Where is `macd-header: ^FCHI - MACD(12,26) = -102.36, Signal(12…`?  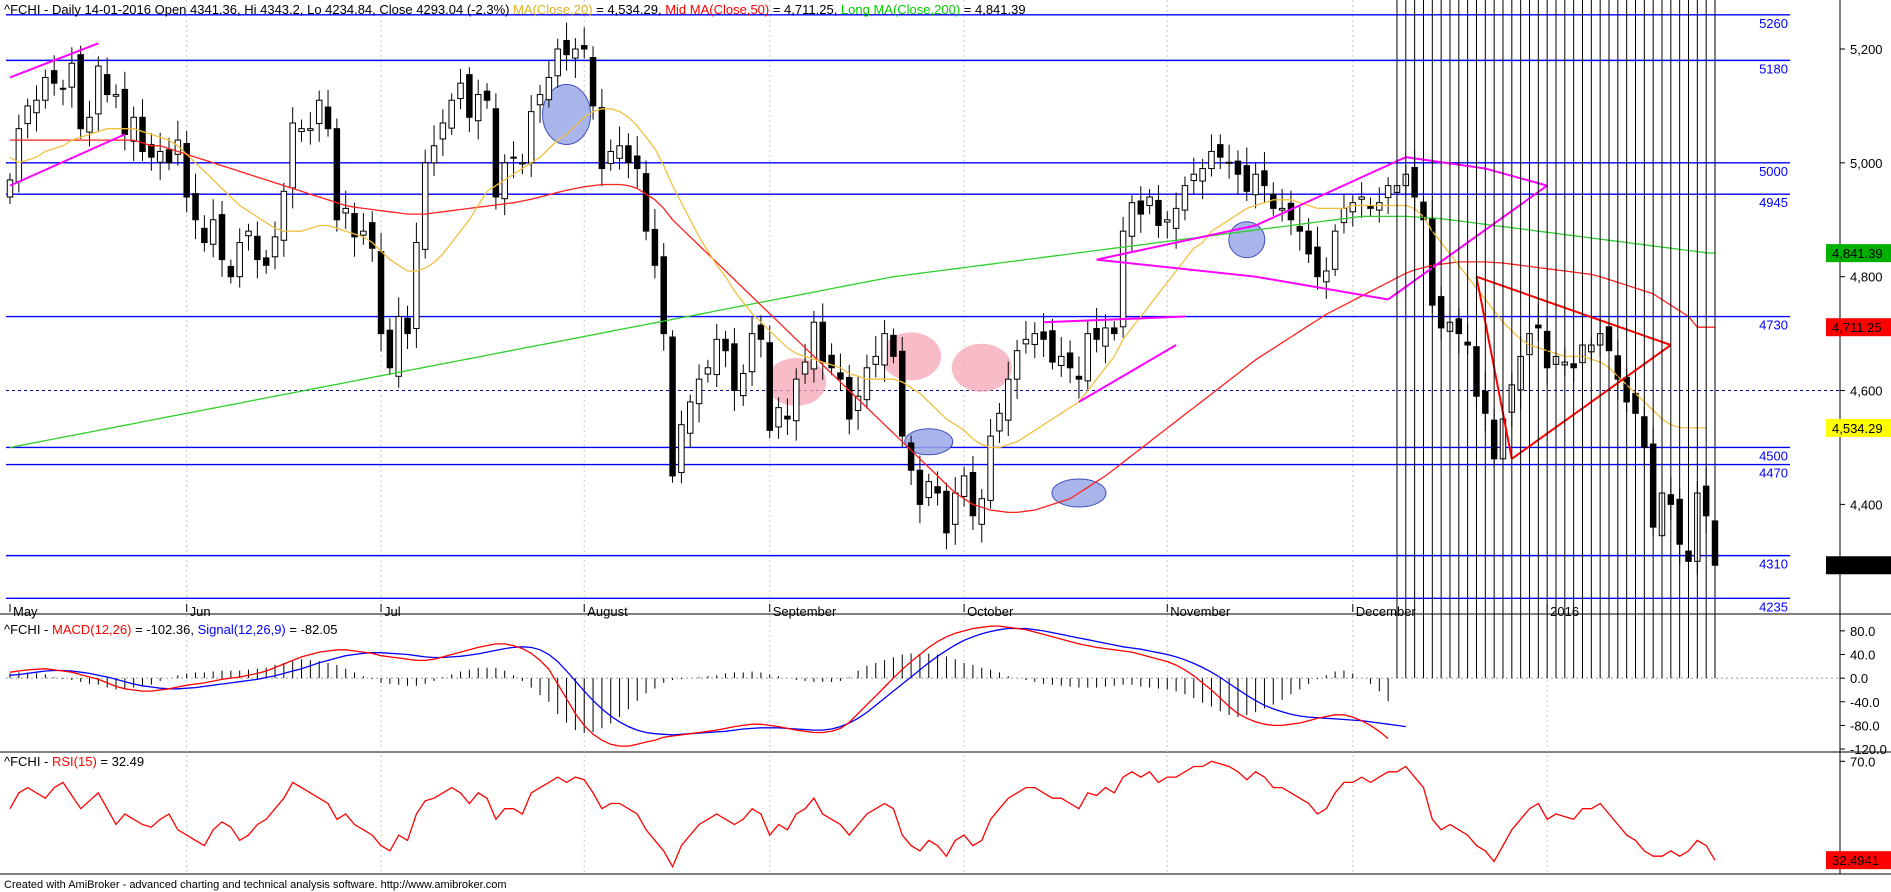
macd-header: ^FCHI - MACD(12,26) = -102.36, Signal(12… is located at coordinates (170, 629).